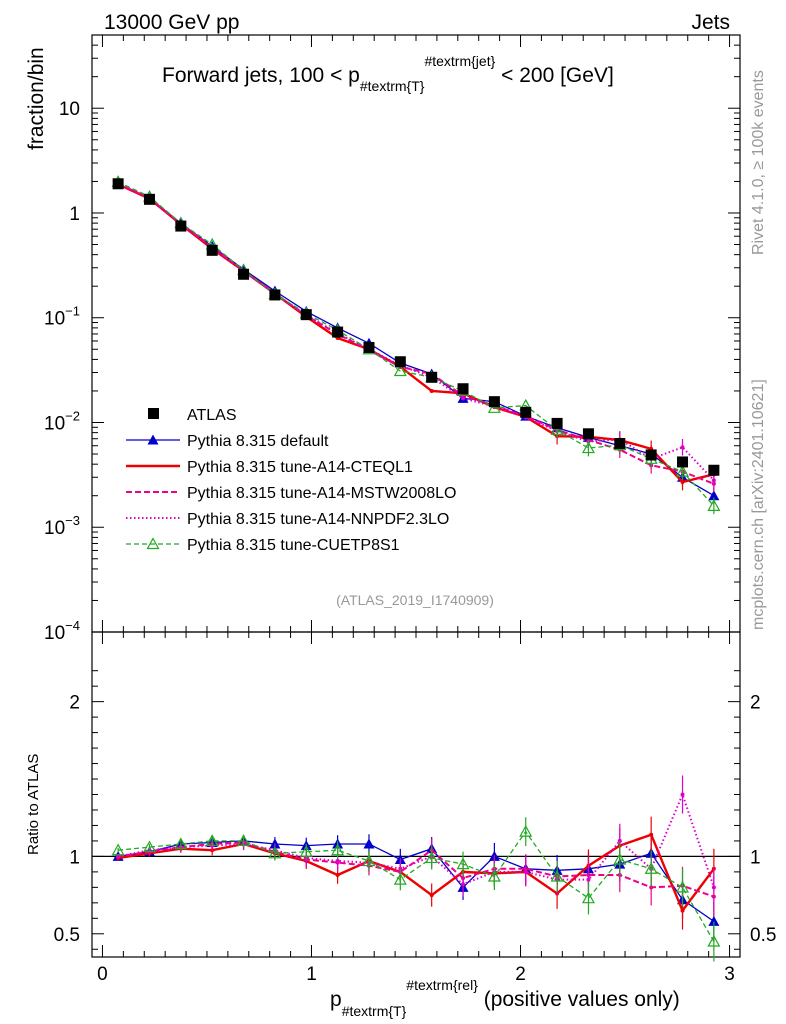  I want to click on ratio-y-tick-label-left: 0.5, so click(67, 935).